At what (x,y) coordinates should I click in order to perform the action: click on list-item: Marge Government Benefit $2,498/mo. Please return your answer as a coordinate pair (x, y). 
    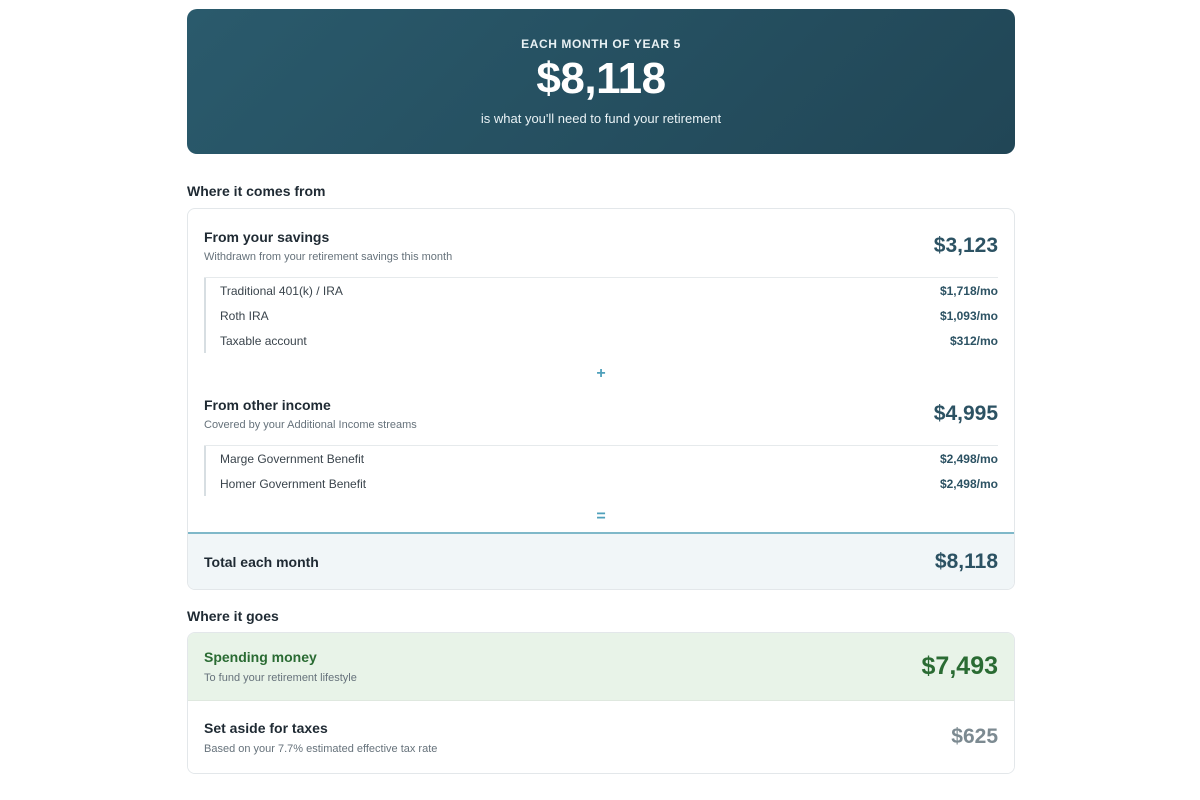
    Looking at the image, I should click on (609, 458).